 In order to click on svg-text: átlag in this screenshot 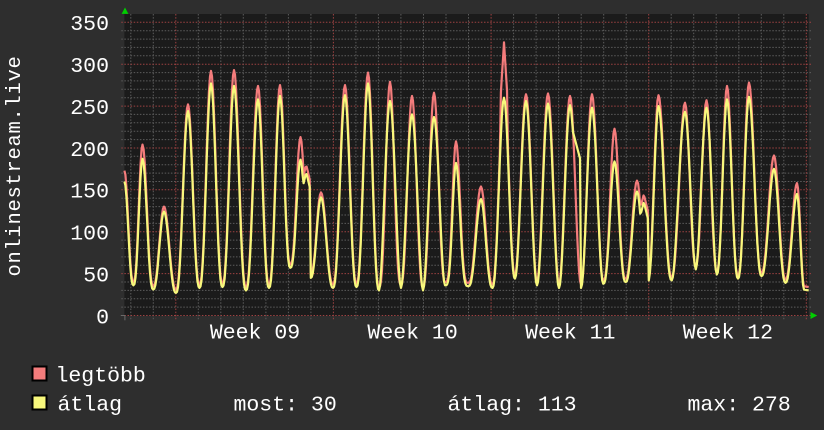, I will do `click(90, 405)`.